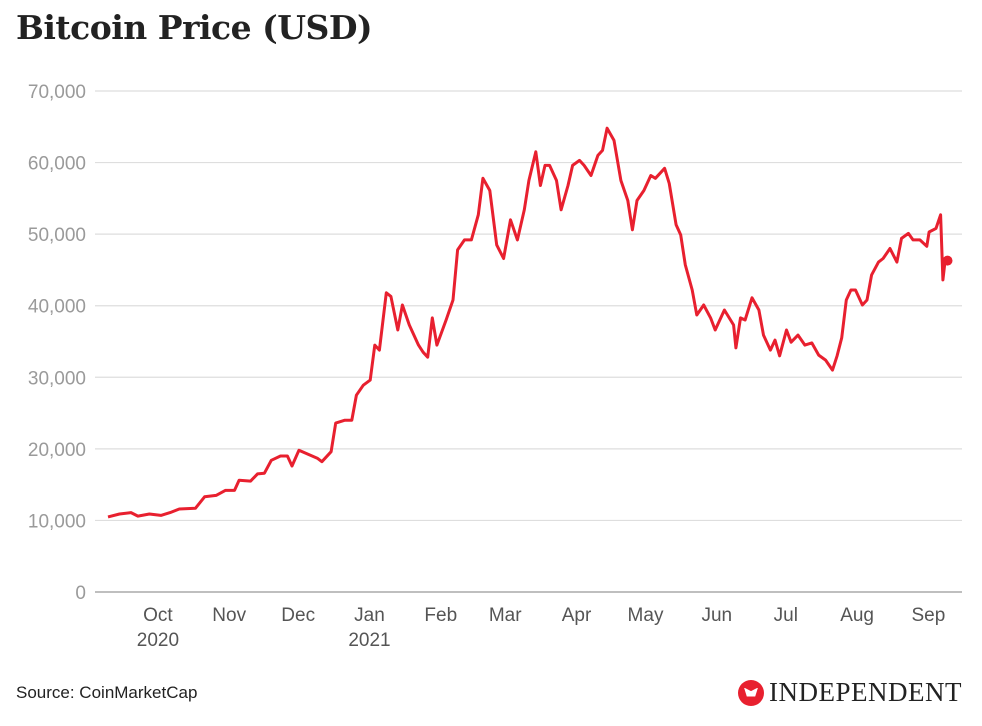  What do you see at coordinates (369, 615) in the screenshot?
I see `x-tick-label: Jan` at bounding box center [369, 615].